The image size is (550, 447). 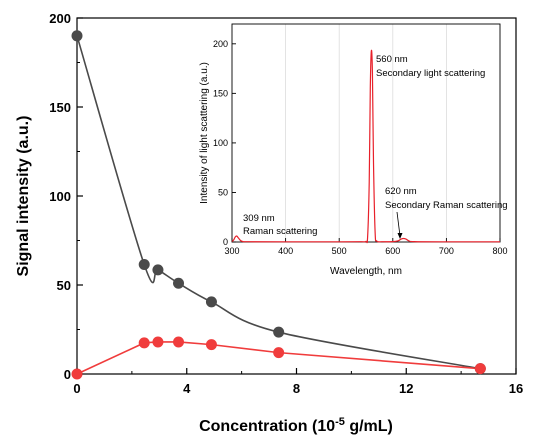 I want to click on inset-y-tick-label: 100, so click(x=220, y=143).